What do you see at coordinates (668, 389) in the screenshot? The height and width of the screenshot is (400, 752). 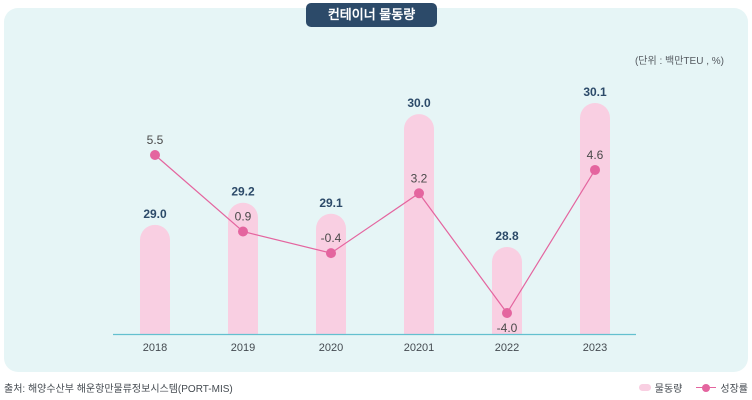 I see `legend-bar-label: 물동량` at bounding box center [668, 389].